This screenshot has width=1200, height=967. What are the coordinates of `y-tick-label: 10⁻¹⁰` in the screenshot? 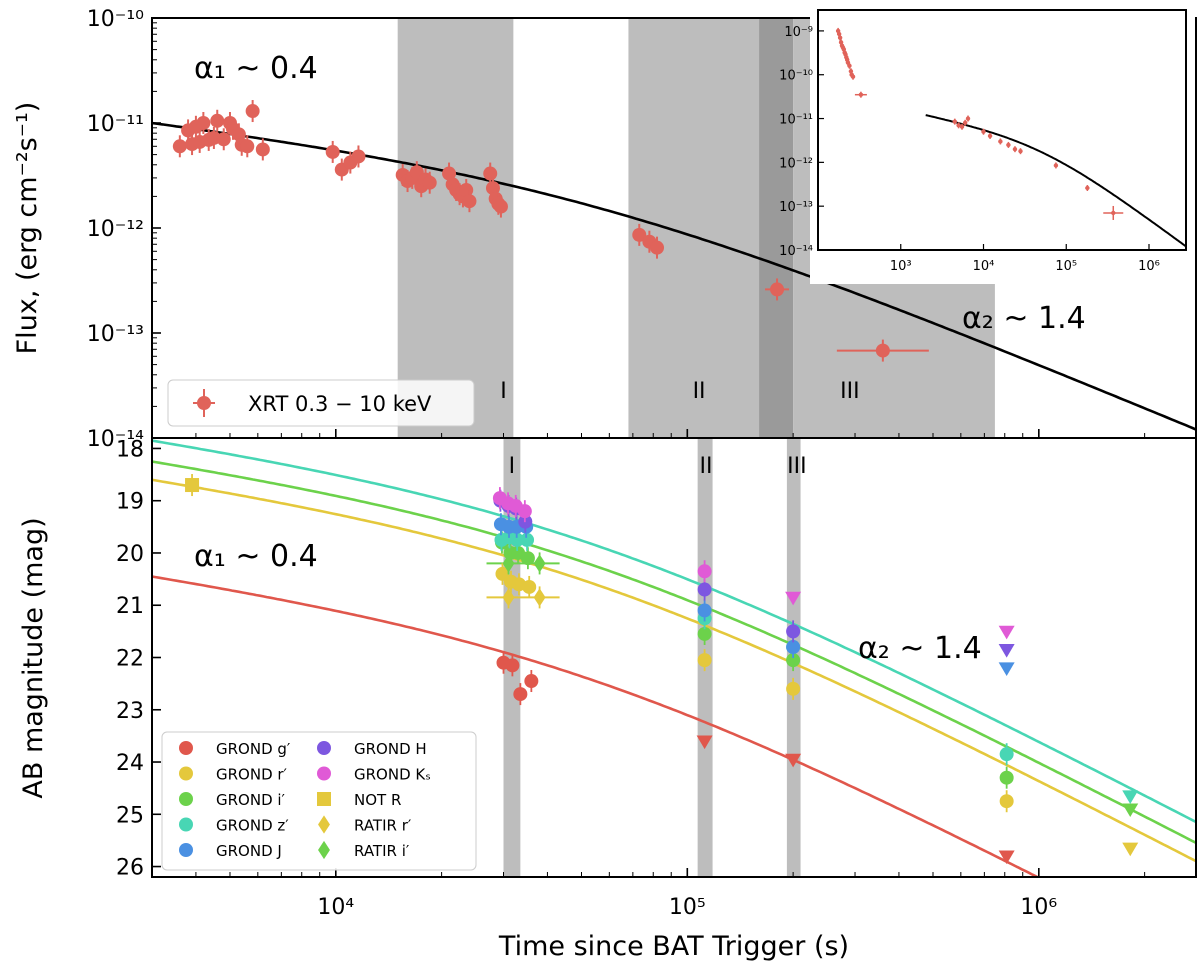 It's located at (115, 19).